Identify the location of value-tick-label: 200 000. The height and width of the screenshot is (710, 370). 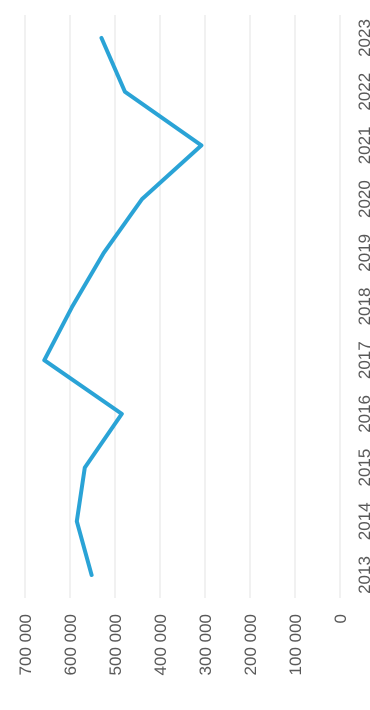
(250, 644).